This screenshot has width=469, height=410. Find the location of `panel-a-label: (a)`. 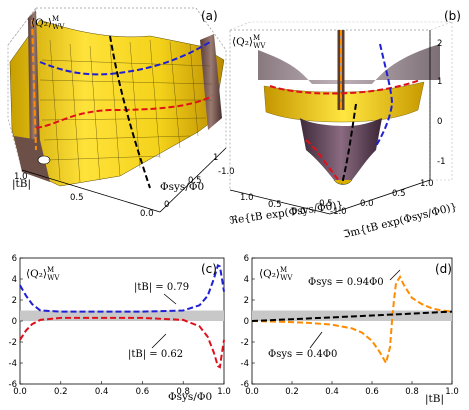

panel-a-label: (a) is located at coordinates (209, 16).